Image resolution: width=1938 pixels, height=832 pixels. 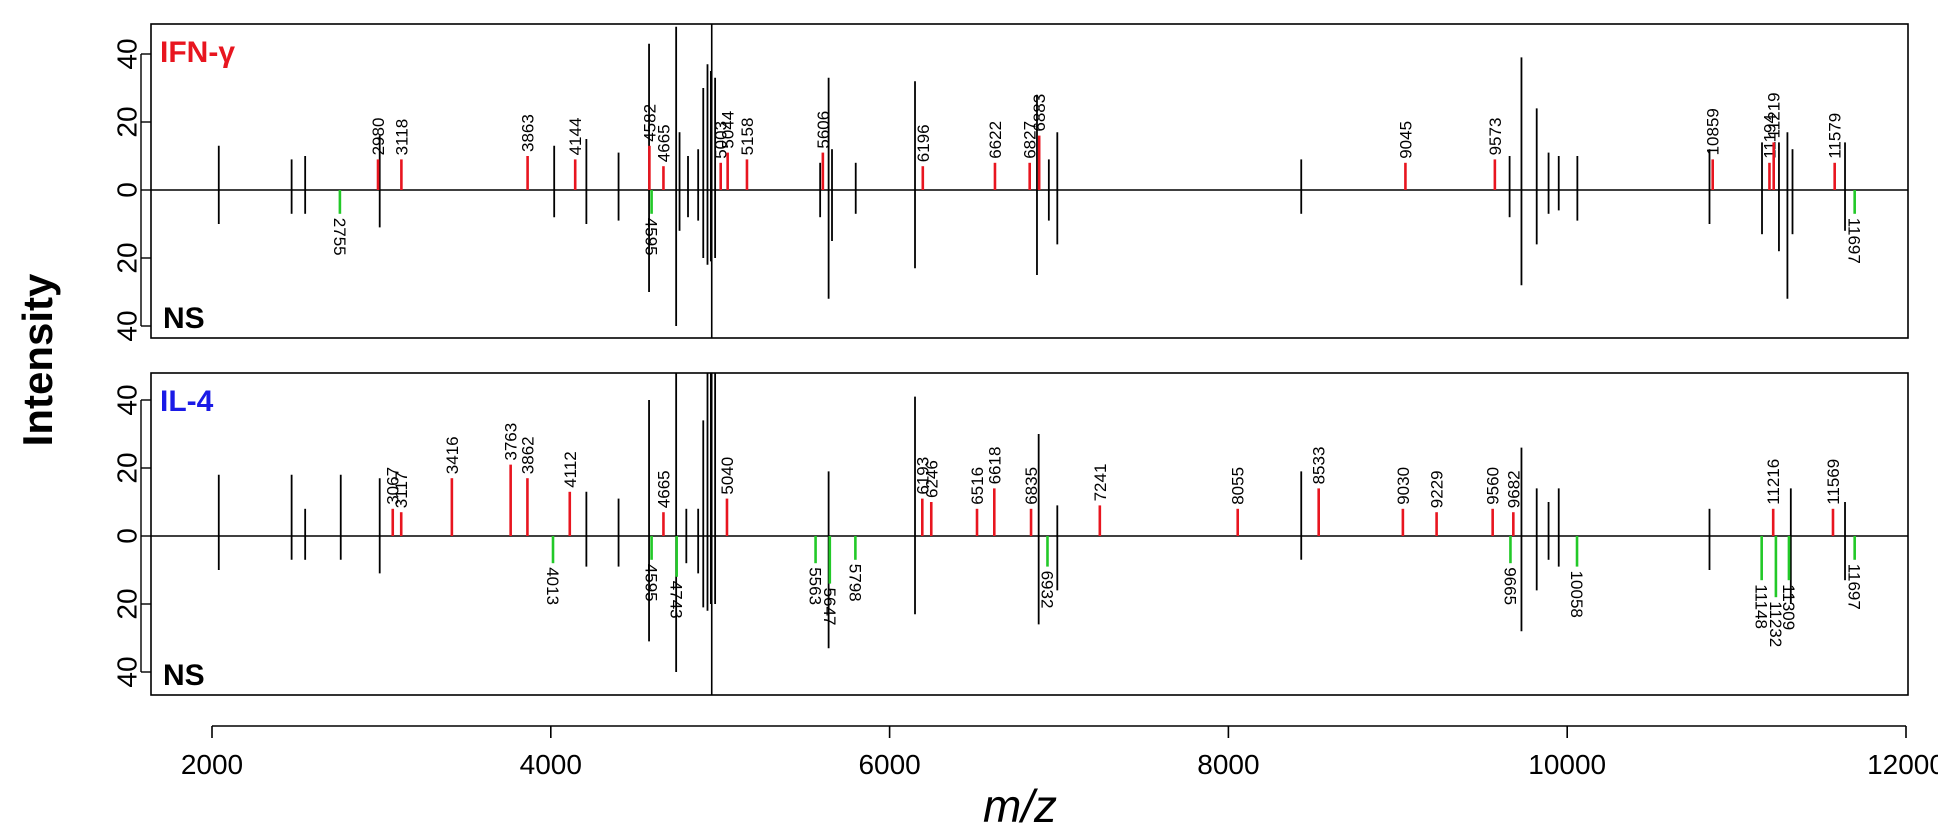 What do you see at coordinates (1437, 489) in the screenshot?
I see `up-peak-label: 9229` at bounding box center [1437, 489].